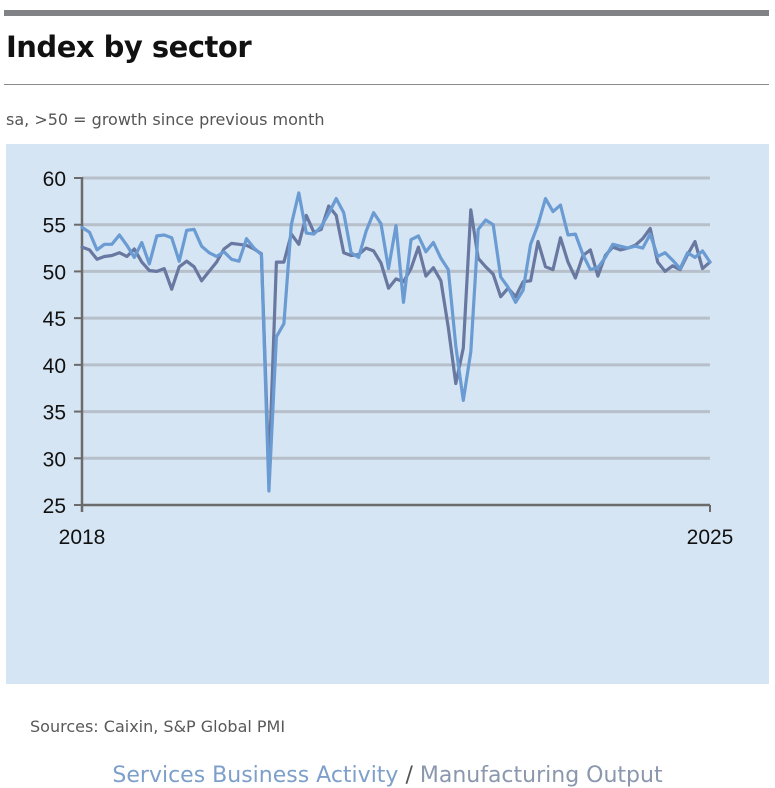 Image resolution: width=775 pixels, height=788 pixels. What do you see at coordinates (54, 179) in the screenshot?
I see `y-tick-label: 60` at bounding box center [54, 179].